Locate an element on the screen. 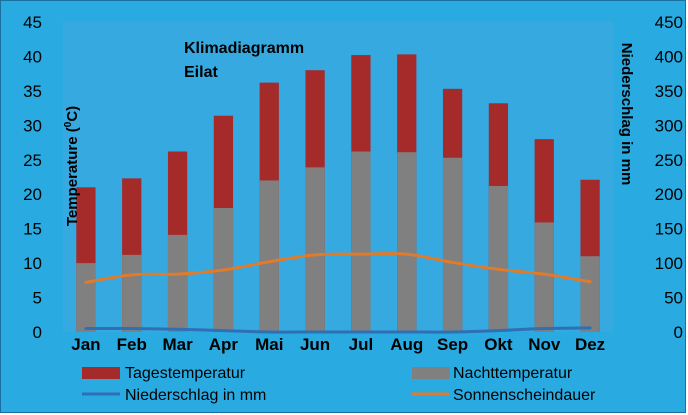 The width and height of the screenshot is (688, 415). legend-swatch-nachttemperatur is located at coordinates (431, 373).